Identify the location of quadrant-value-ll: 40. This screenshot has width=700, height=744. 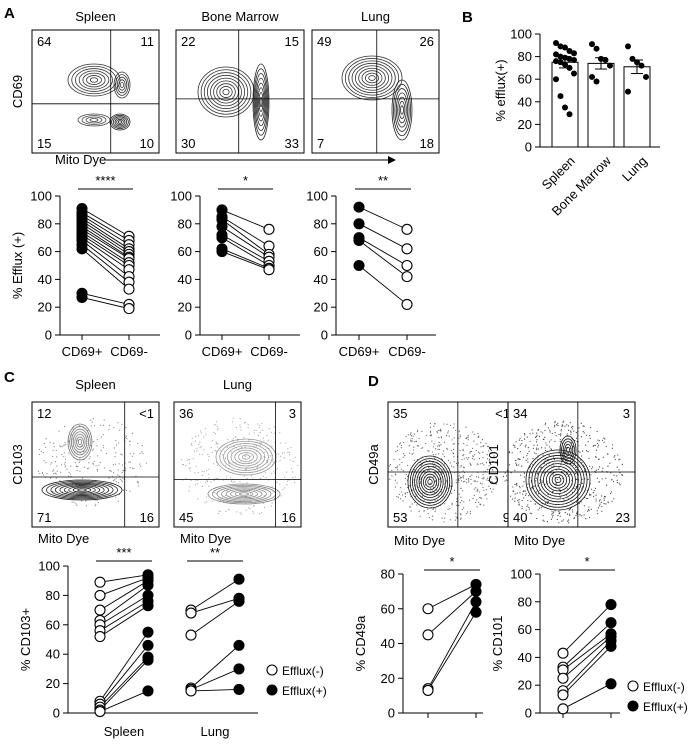
(520, 517).